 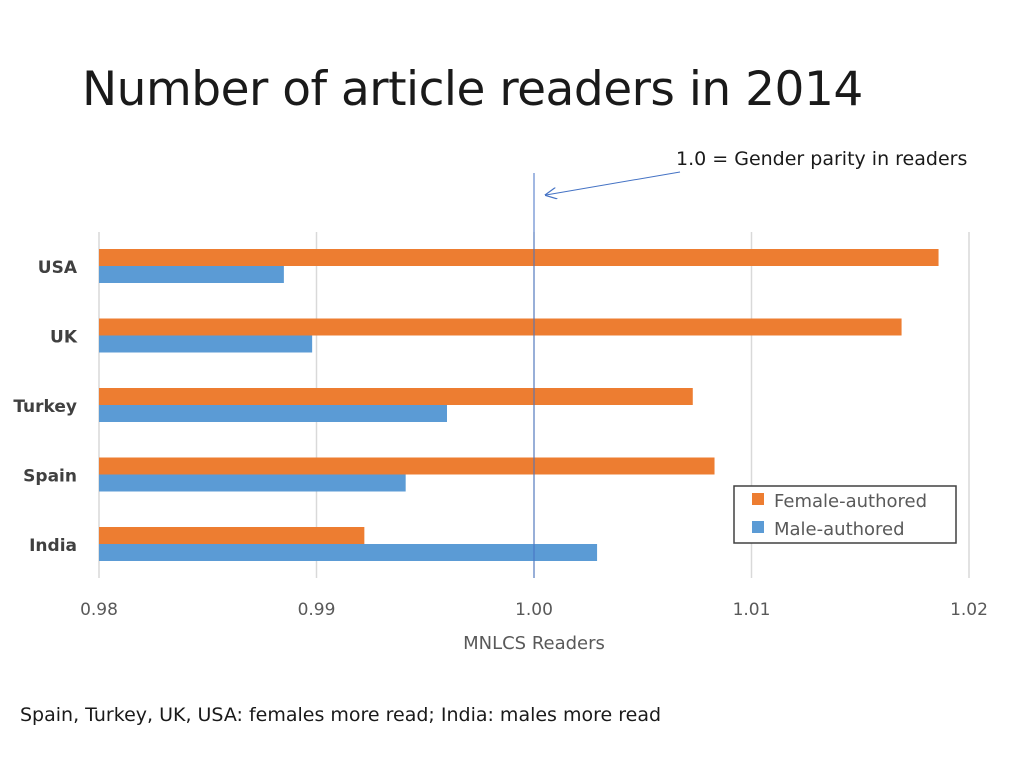 I want to click on legend: Female-authored Male-authored, so click(x=845, y=514).